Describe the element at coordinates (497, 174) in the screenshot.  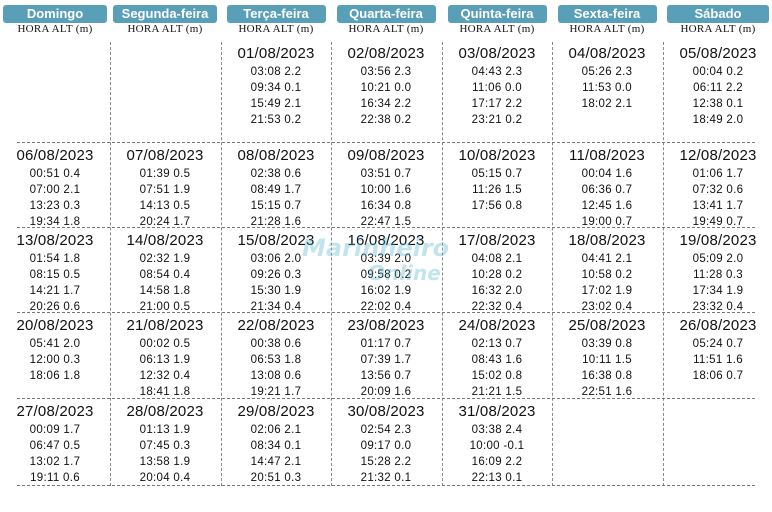
I see `tide-entry: 05:15 0.7` at that location.